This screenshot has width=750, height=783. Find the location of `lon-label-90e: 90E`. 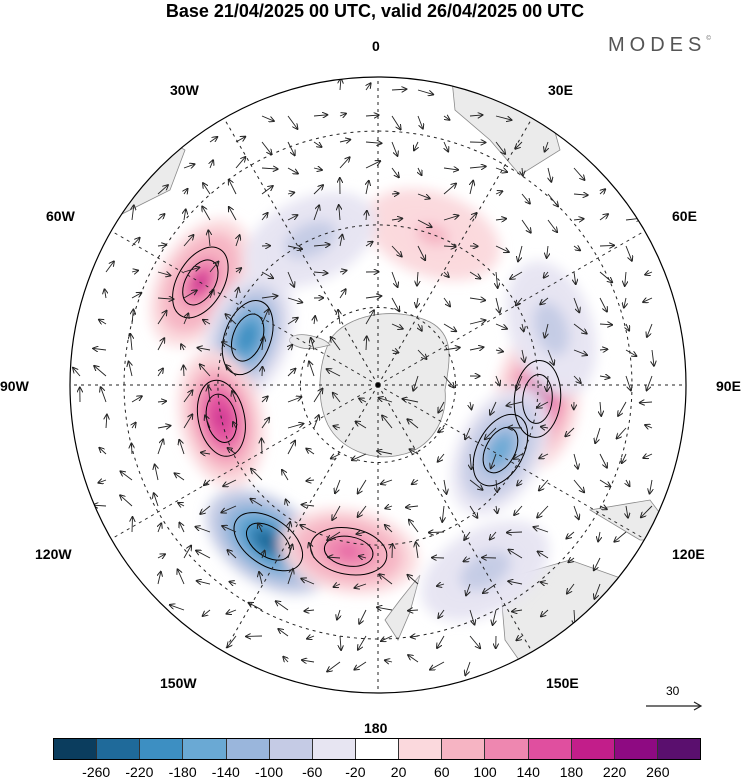

lon-label-90e: 90E is located at coordinates (728, 386).